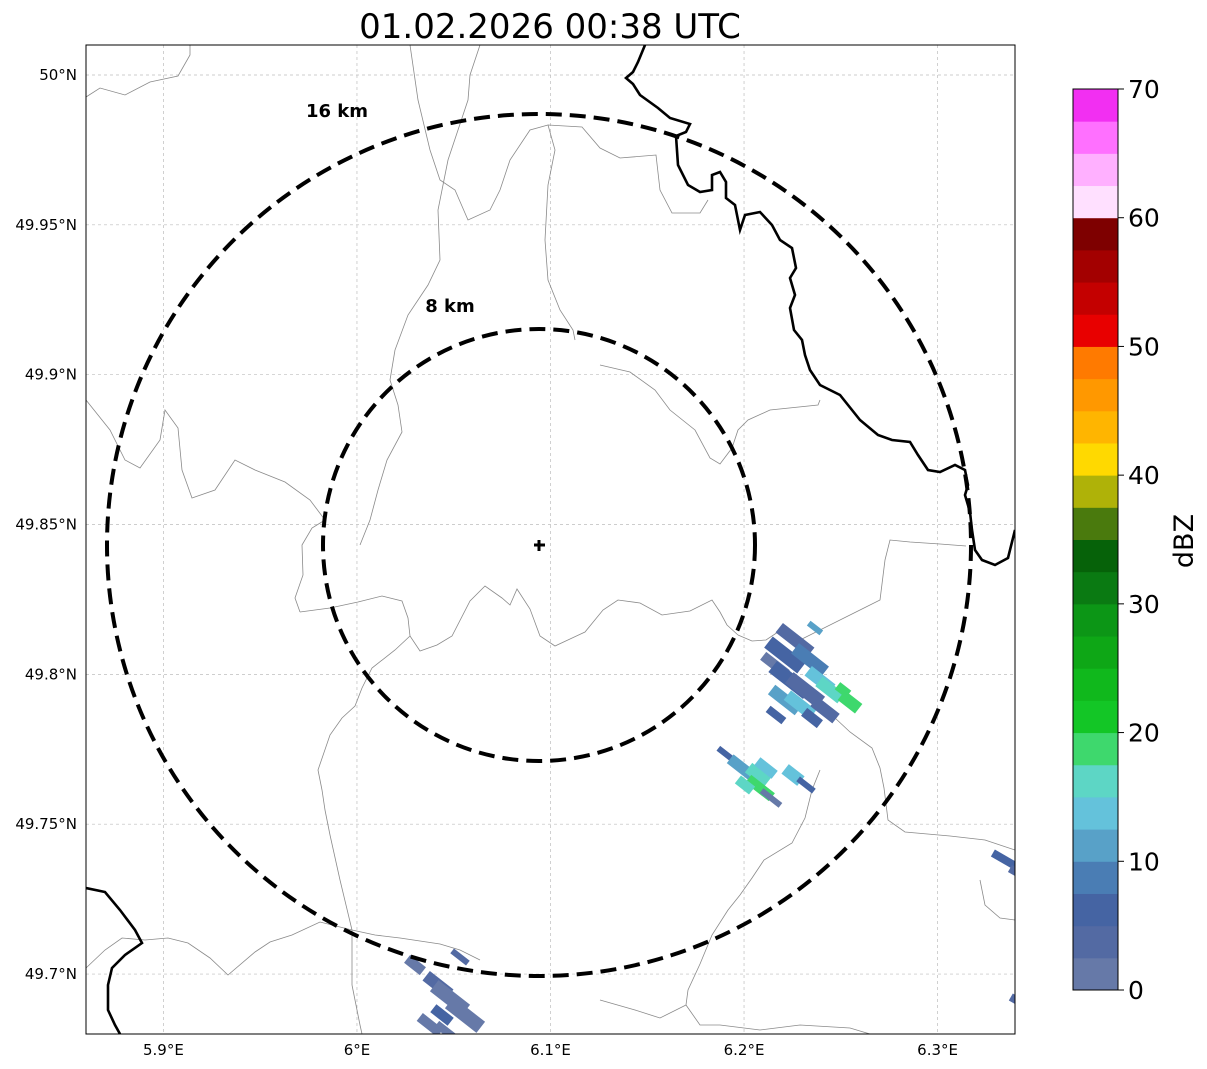 This screenshot has width=1207, height=1069. What do you see at coordinates (1184, 541) in the screenshot?
I see `colorbar-label: dBZ` at bounding box center [1184, 541].